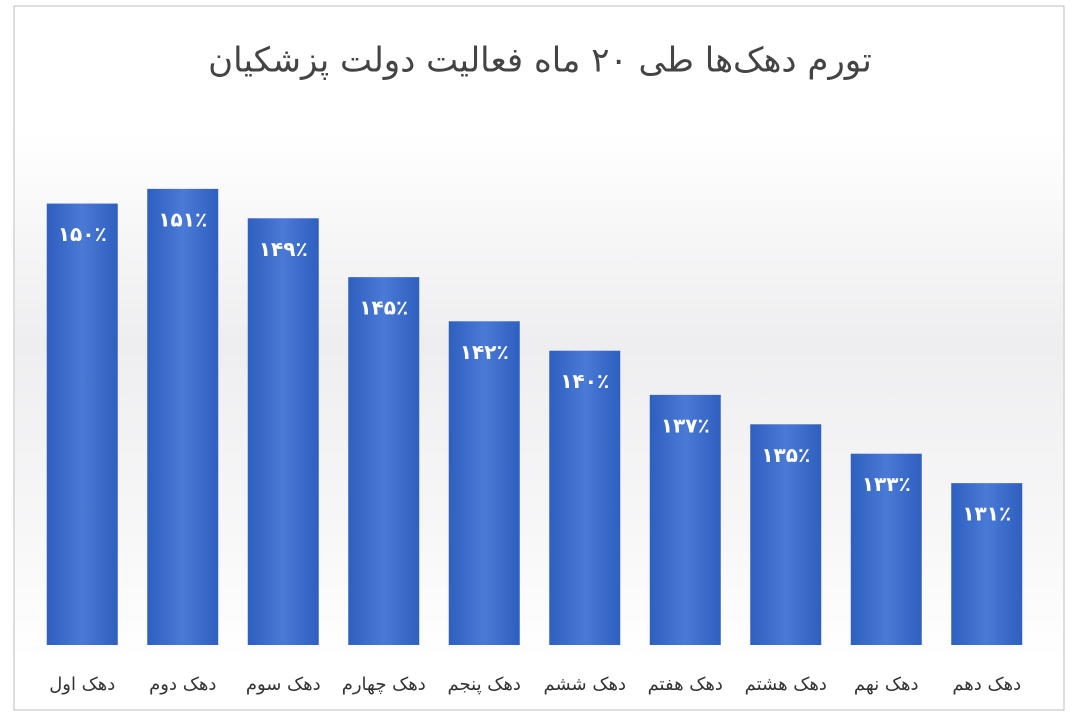 This screenshot has height=723, width=1080. What do you see at coordinates (383, 308) in the screenshot?
I see `value-label: ۱۴۵٪` at bounding box center [383, 308].